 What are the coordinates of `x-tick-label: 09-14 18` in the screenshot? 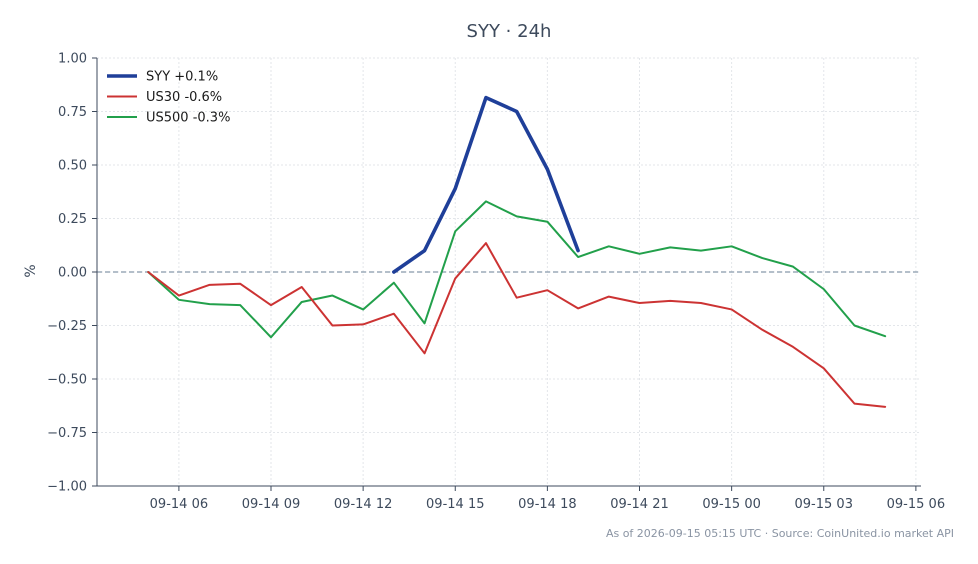 It's located at (547, 504).